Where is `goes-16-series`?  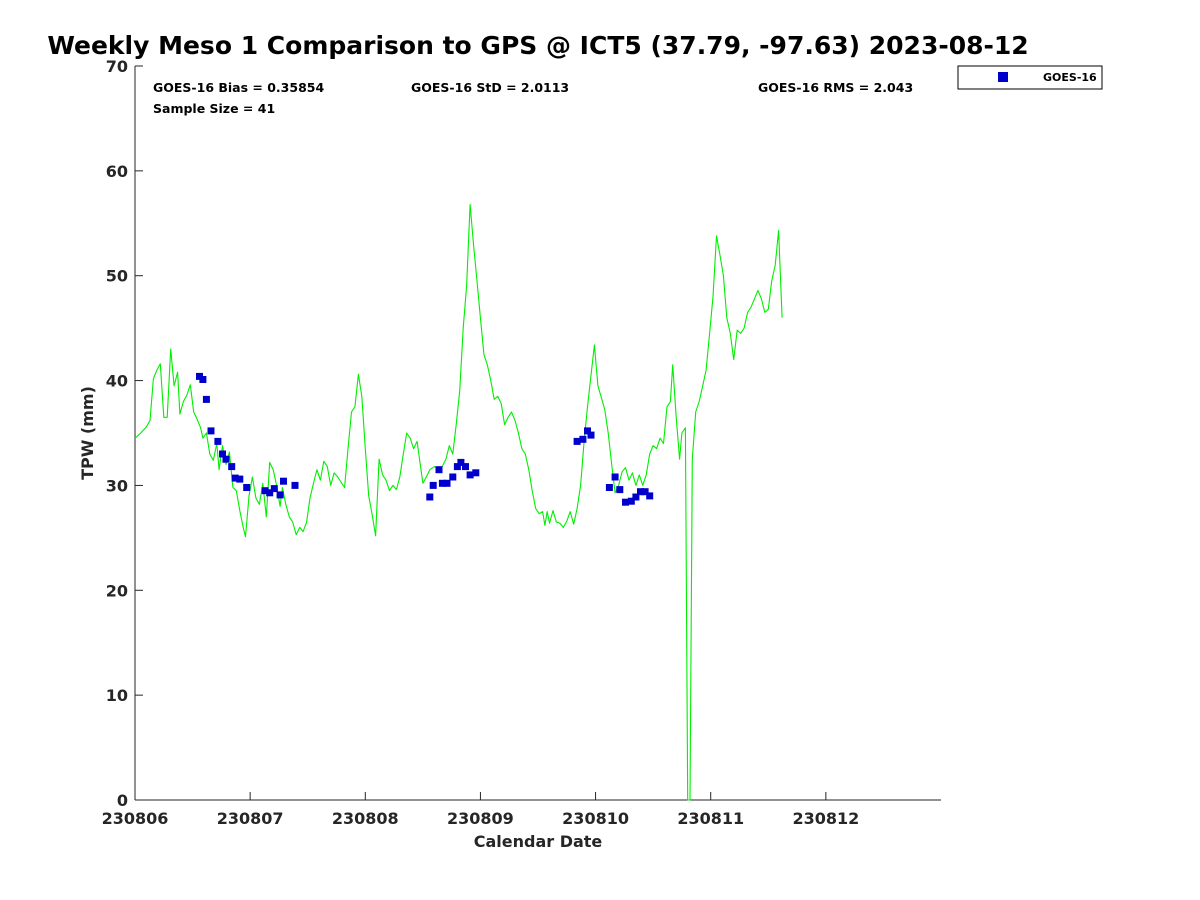 goes-16-series is located at coordinates (425, 439).